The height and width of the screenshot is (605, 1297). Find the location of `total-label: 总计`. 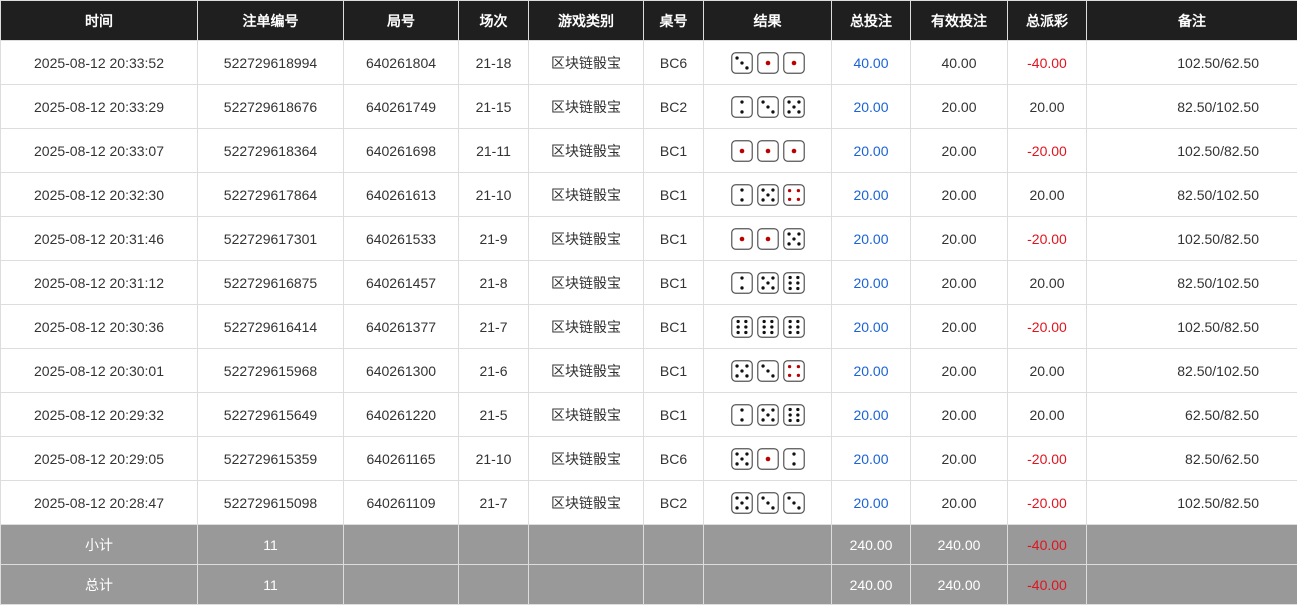

total-label: 总计 is located at coordinates (99, 585).